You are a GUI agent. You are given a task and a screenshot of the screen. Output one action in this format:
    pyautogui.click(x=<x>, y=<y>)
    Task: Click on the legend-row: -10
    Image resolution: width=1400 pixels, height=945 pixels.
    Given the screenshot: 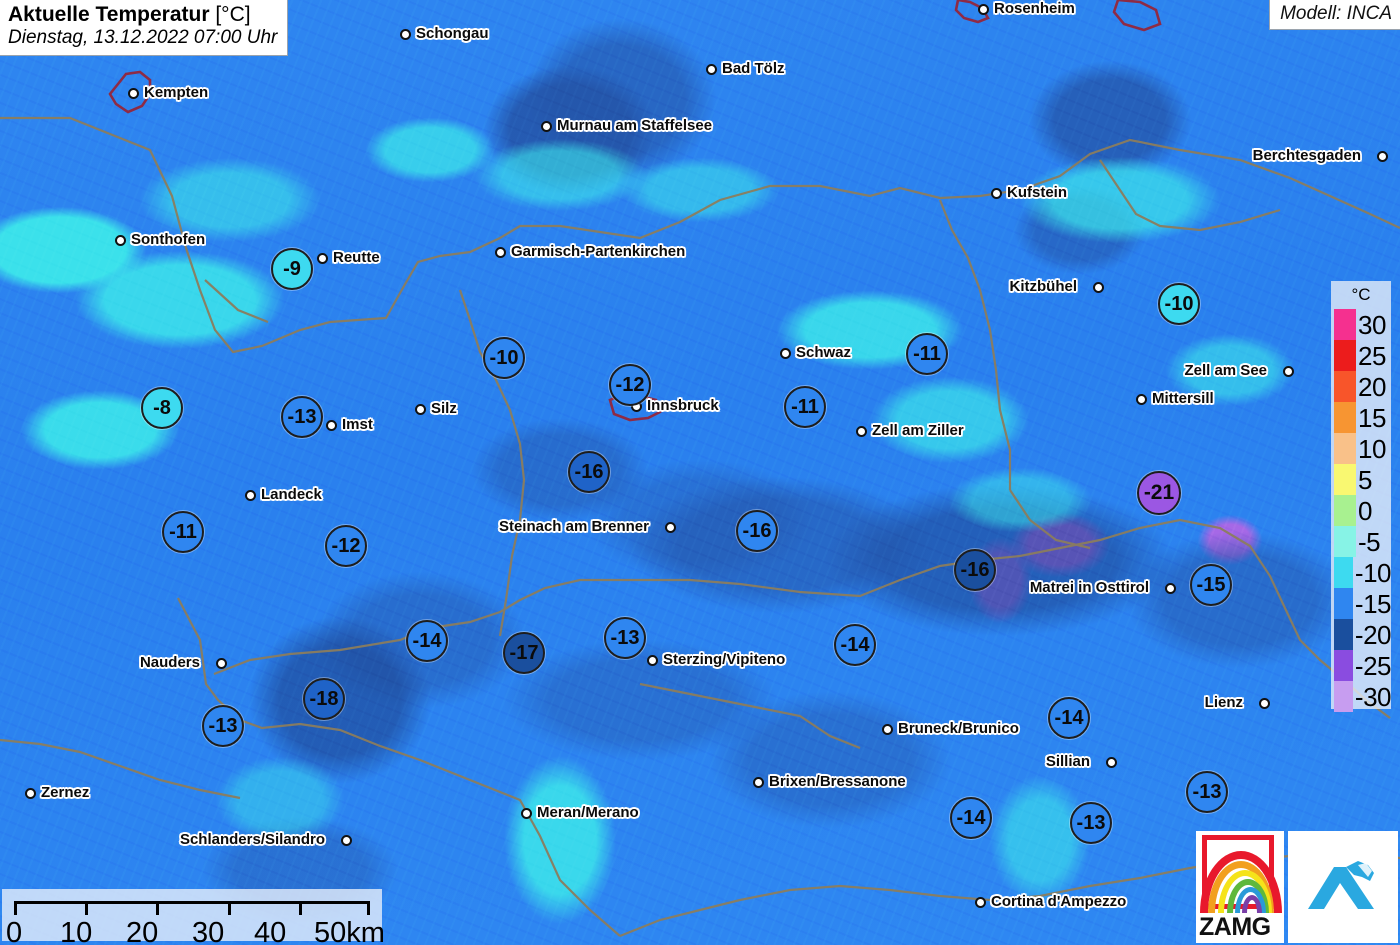 What is the action you would take?
    pyautogui.click(x=1361, y=572)
    